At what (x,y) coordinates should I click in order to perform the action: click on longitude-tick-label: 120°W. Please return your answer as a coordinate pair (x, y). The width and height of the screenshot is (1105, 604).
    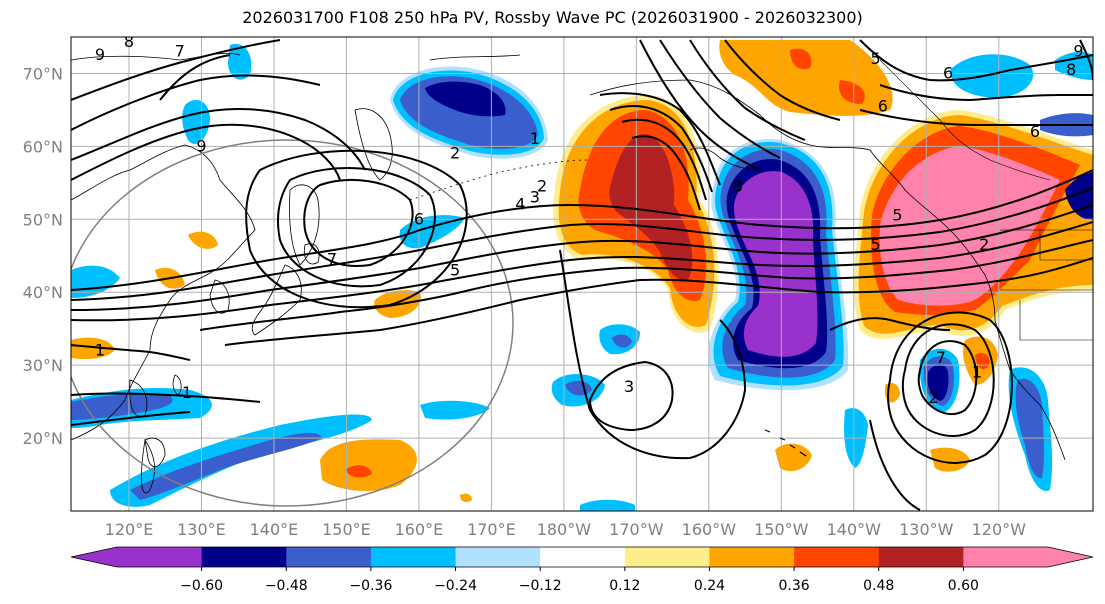
    Looking at the image, I should click on (999, 529).